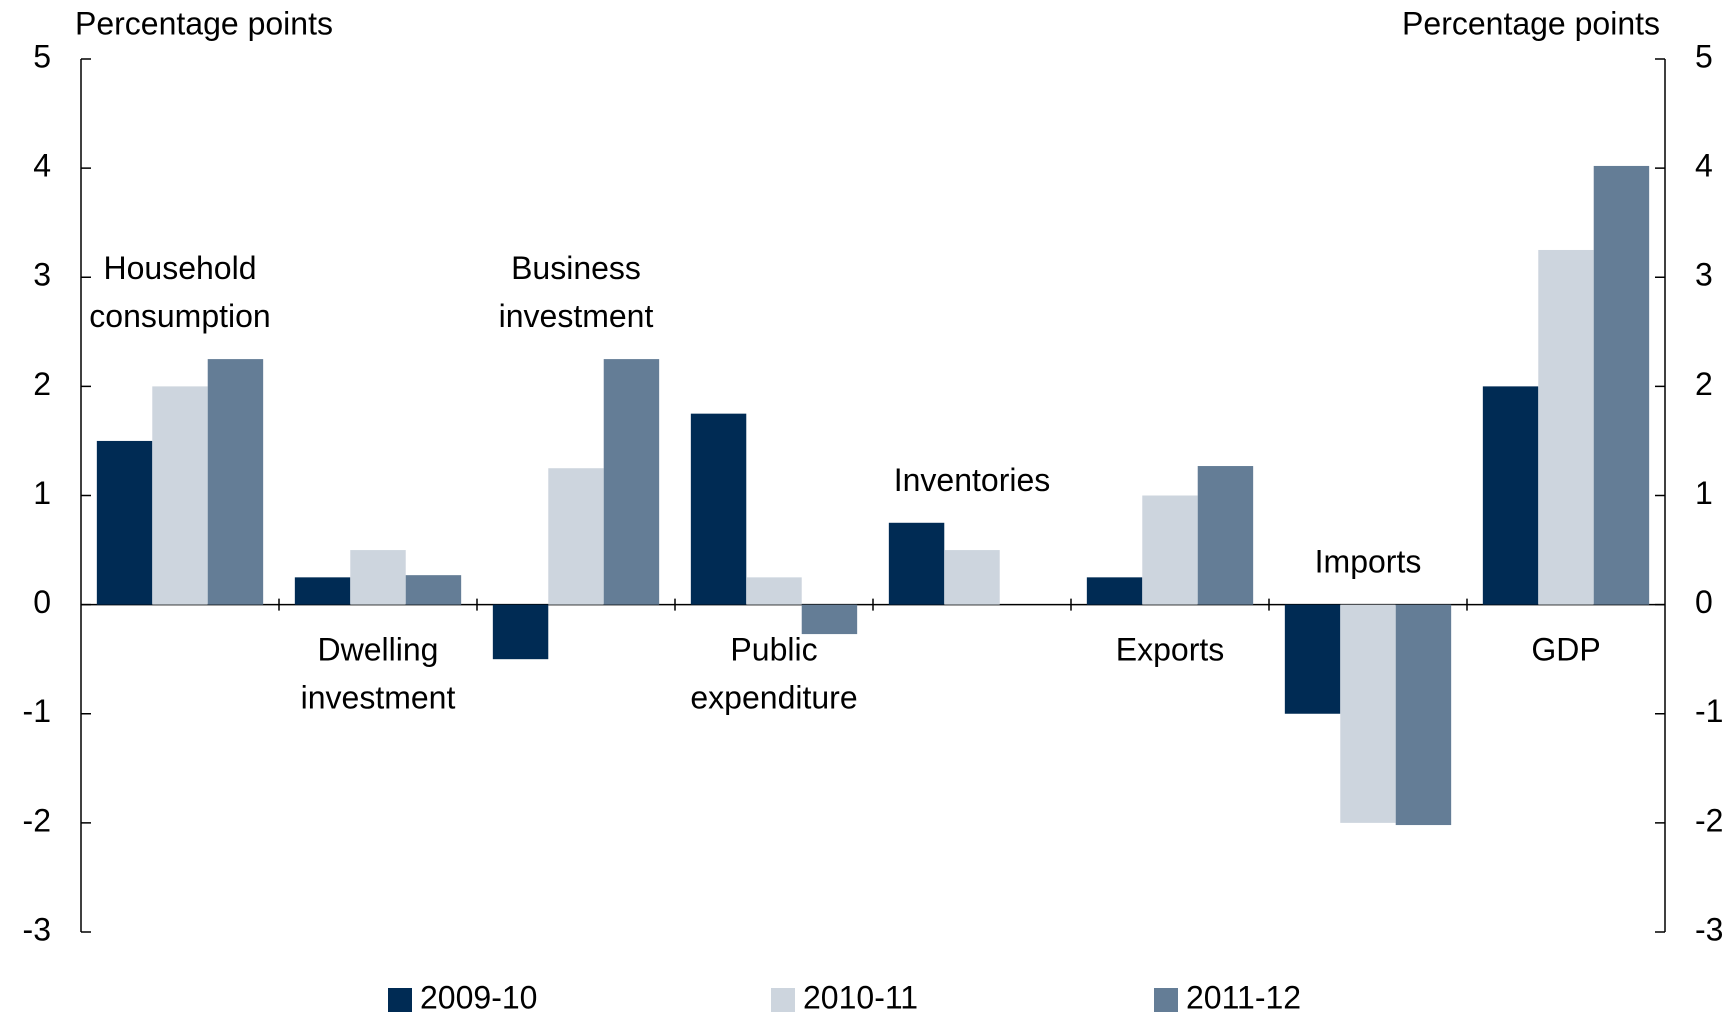  What do you see at coordinates (204, 23) in the screenshot?
I see `y-axis-label: Percentage points` at bounding box center [204, 23].